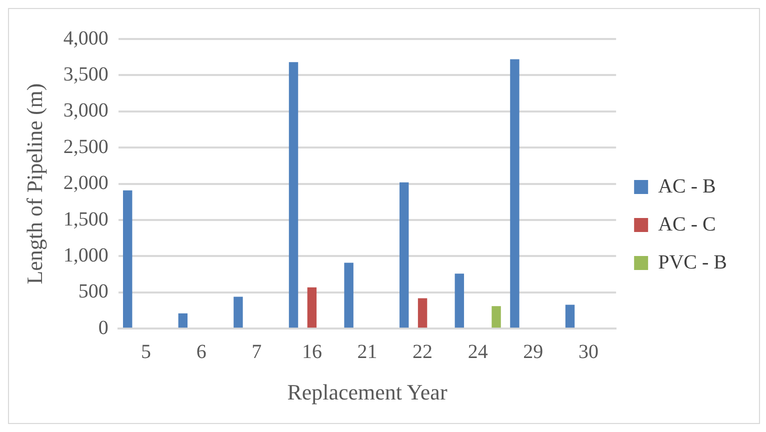  Describe the element at coordinates (687, 224) in the screenshot. I see `legend-label: AC - C` at that location.